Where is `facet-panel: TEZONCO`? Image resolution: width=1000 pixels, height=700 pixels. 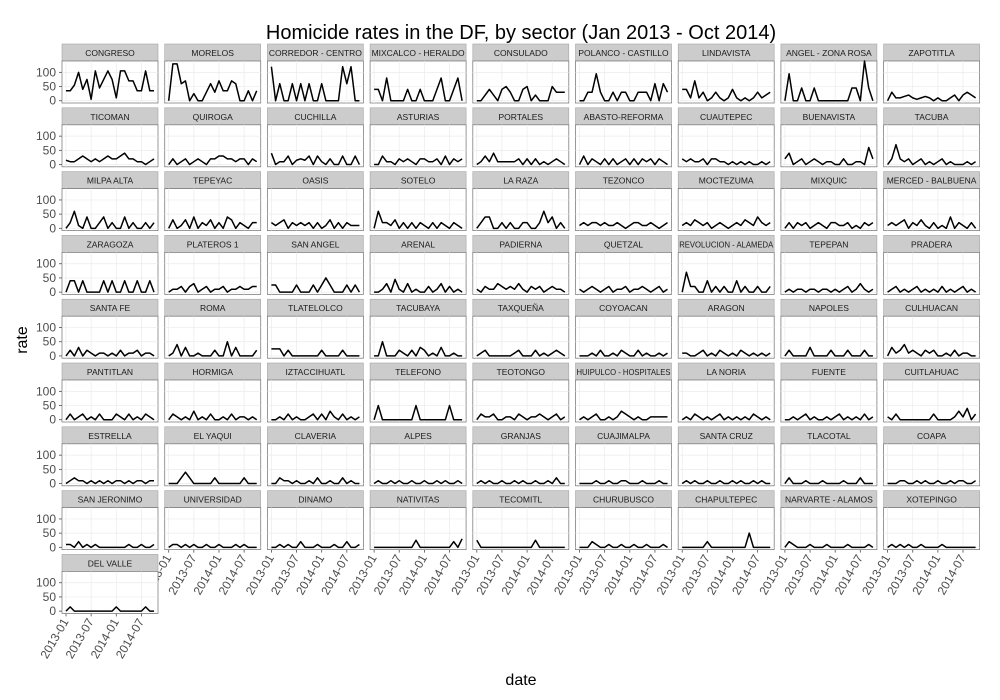
facet-panel: TEZONCO is located at coordinates (623, 201).